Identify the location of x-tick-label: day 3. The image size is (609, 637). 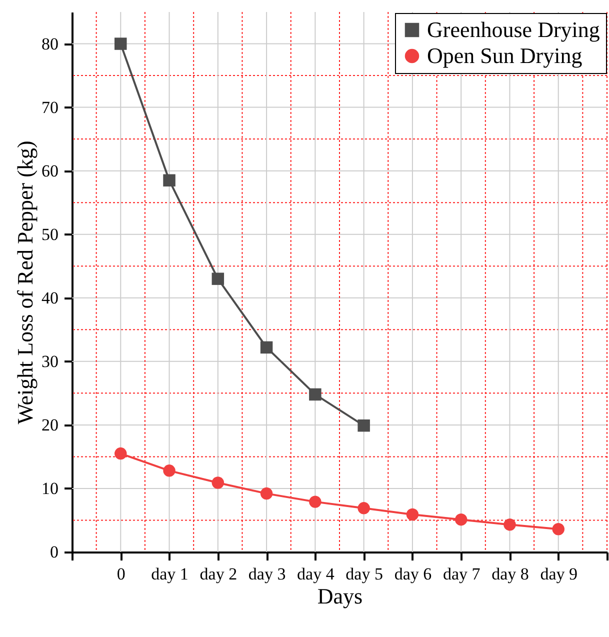
(267, 574).